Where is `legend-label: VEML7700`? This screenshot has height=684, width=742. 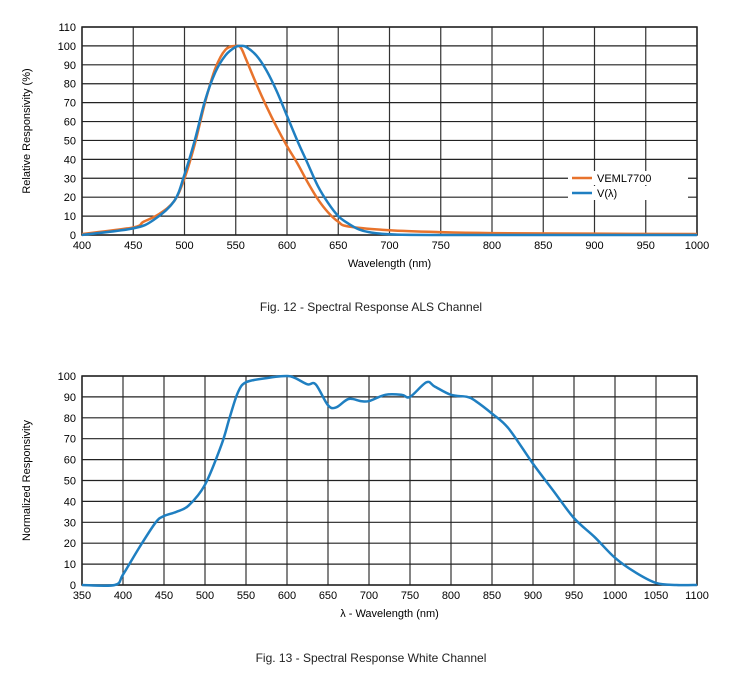 legend-label: VEML7700 is located at coordinates (624, 179).